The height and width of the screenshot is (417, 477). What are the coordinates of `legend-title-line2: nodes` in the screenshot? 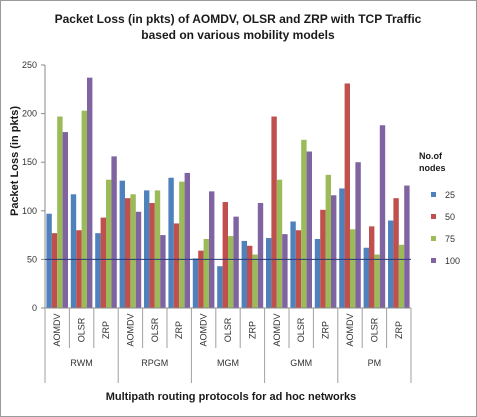 It's located at (432, 168).